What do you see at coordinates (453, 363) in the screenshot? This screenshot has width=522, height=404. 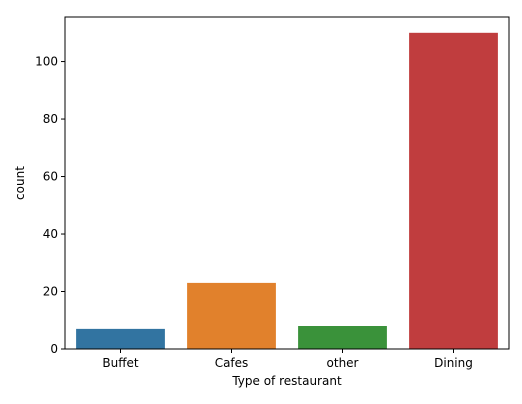 I see `x-tick-label: Dining` at bounding box center [453, 363].